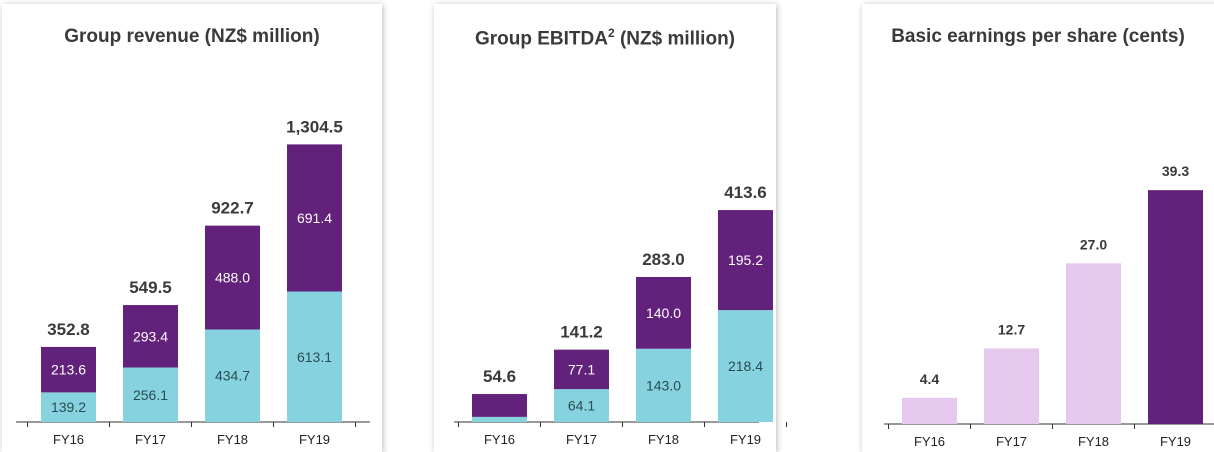 The image size is (1214, 452). What do you see at coordinates (541, 39) in the screenshot?
I see `ebitda-title-main: Group EBITDA` at bounding box center [541, 39].